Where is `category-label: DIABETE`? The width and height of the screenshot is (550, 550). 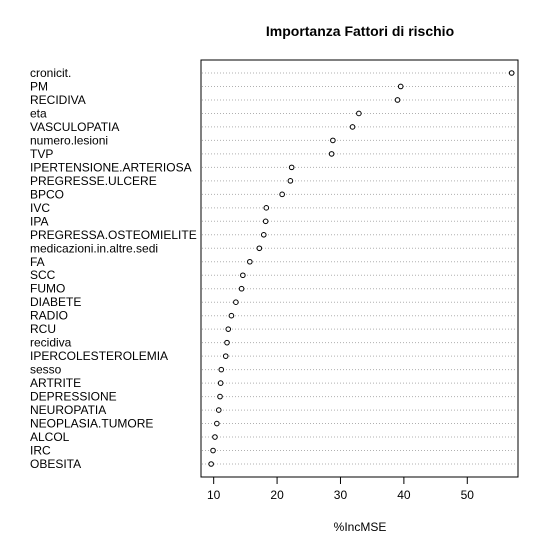
category-label: DIABETE is located at coordinates (55, 302).